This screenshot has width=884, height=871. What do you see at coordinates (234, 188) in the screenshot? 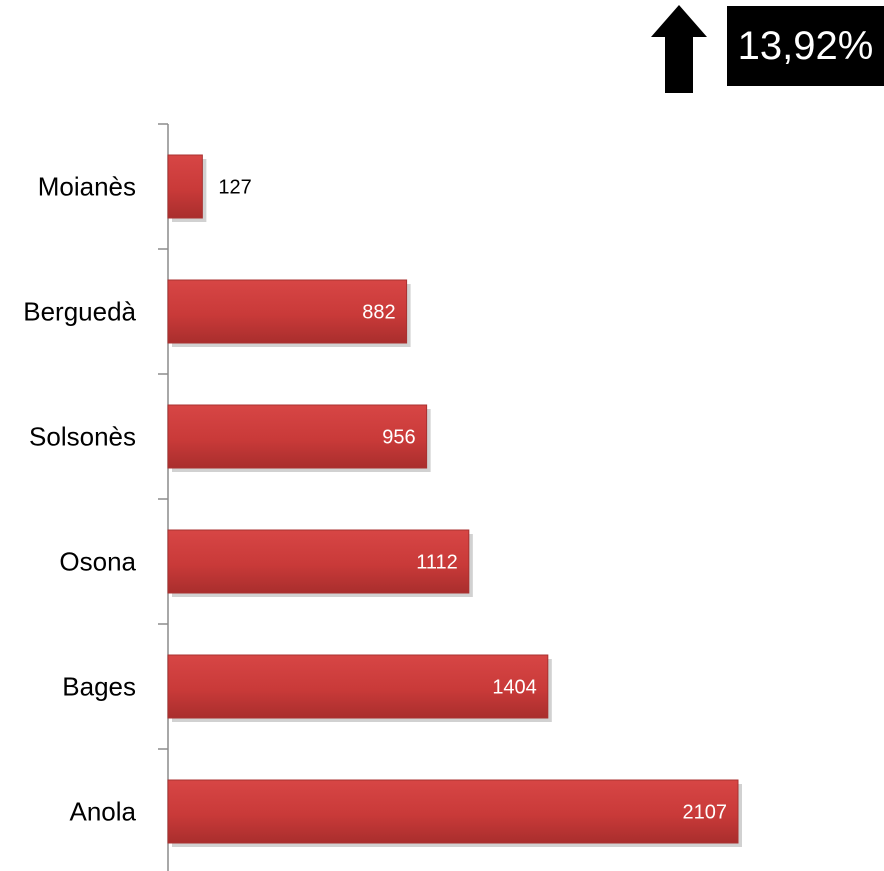
I see `value-label: 127` at bounding box center [234, 188].